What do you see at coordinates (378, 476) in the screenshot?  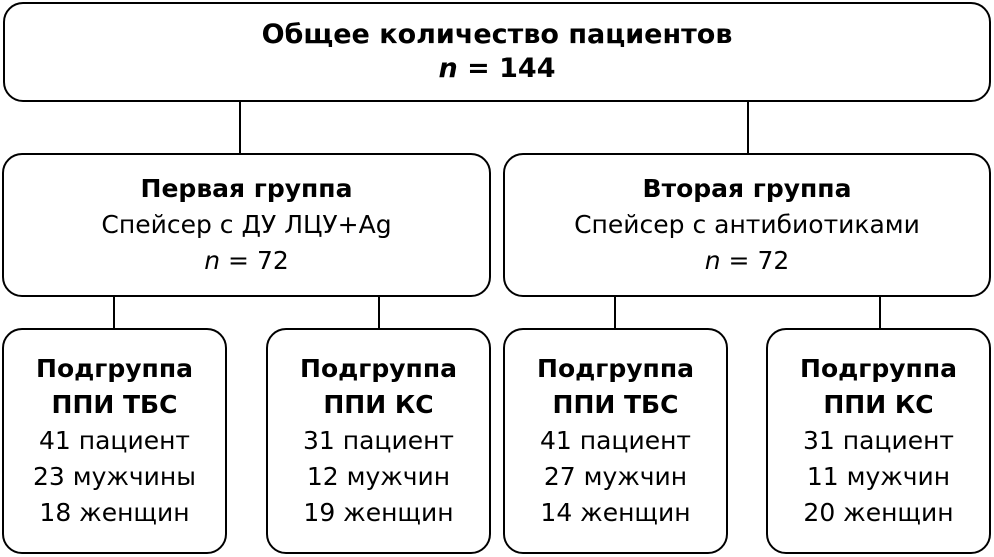 I see `men-count: 12 мужчин` at bounding box center [378, 476].